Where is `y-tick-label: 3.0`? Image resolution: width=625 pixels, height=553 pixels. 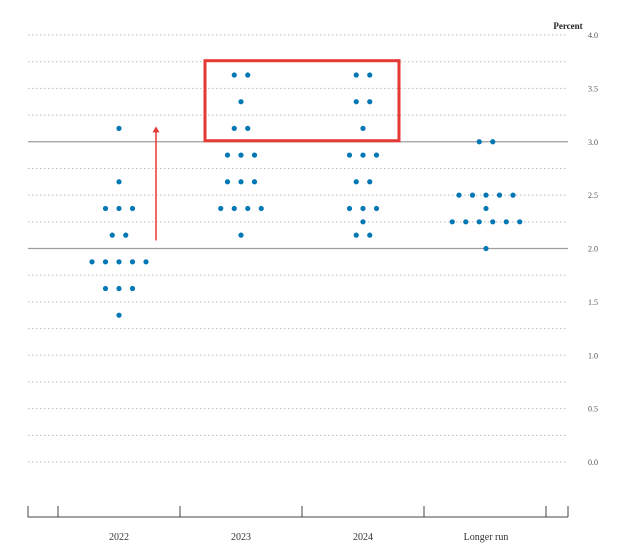
y-tick-label: 3.0 is located at coordinates (593, 142).